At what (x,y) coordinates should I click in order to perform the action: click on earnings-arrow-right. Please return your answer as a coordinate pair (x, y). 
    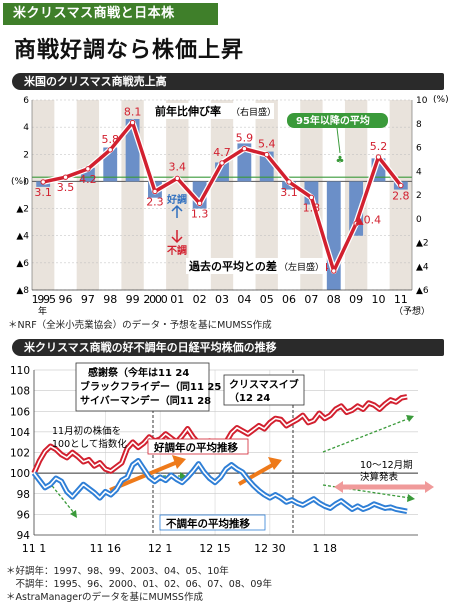
    Looking at the image, I should click on (429, 487).